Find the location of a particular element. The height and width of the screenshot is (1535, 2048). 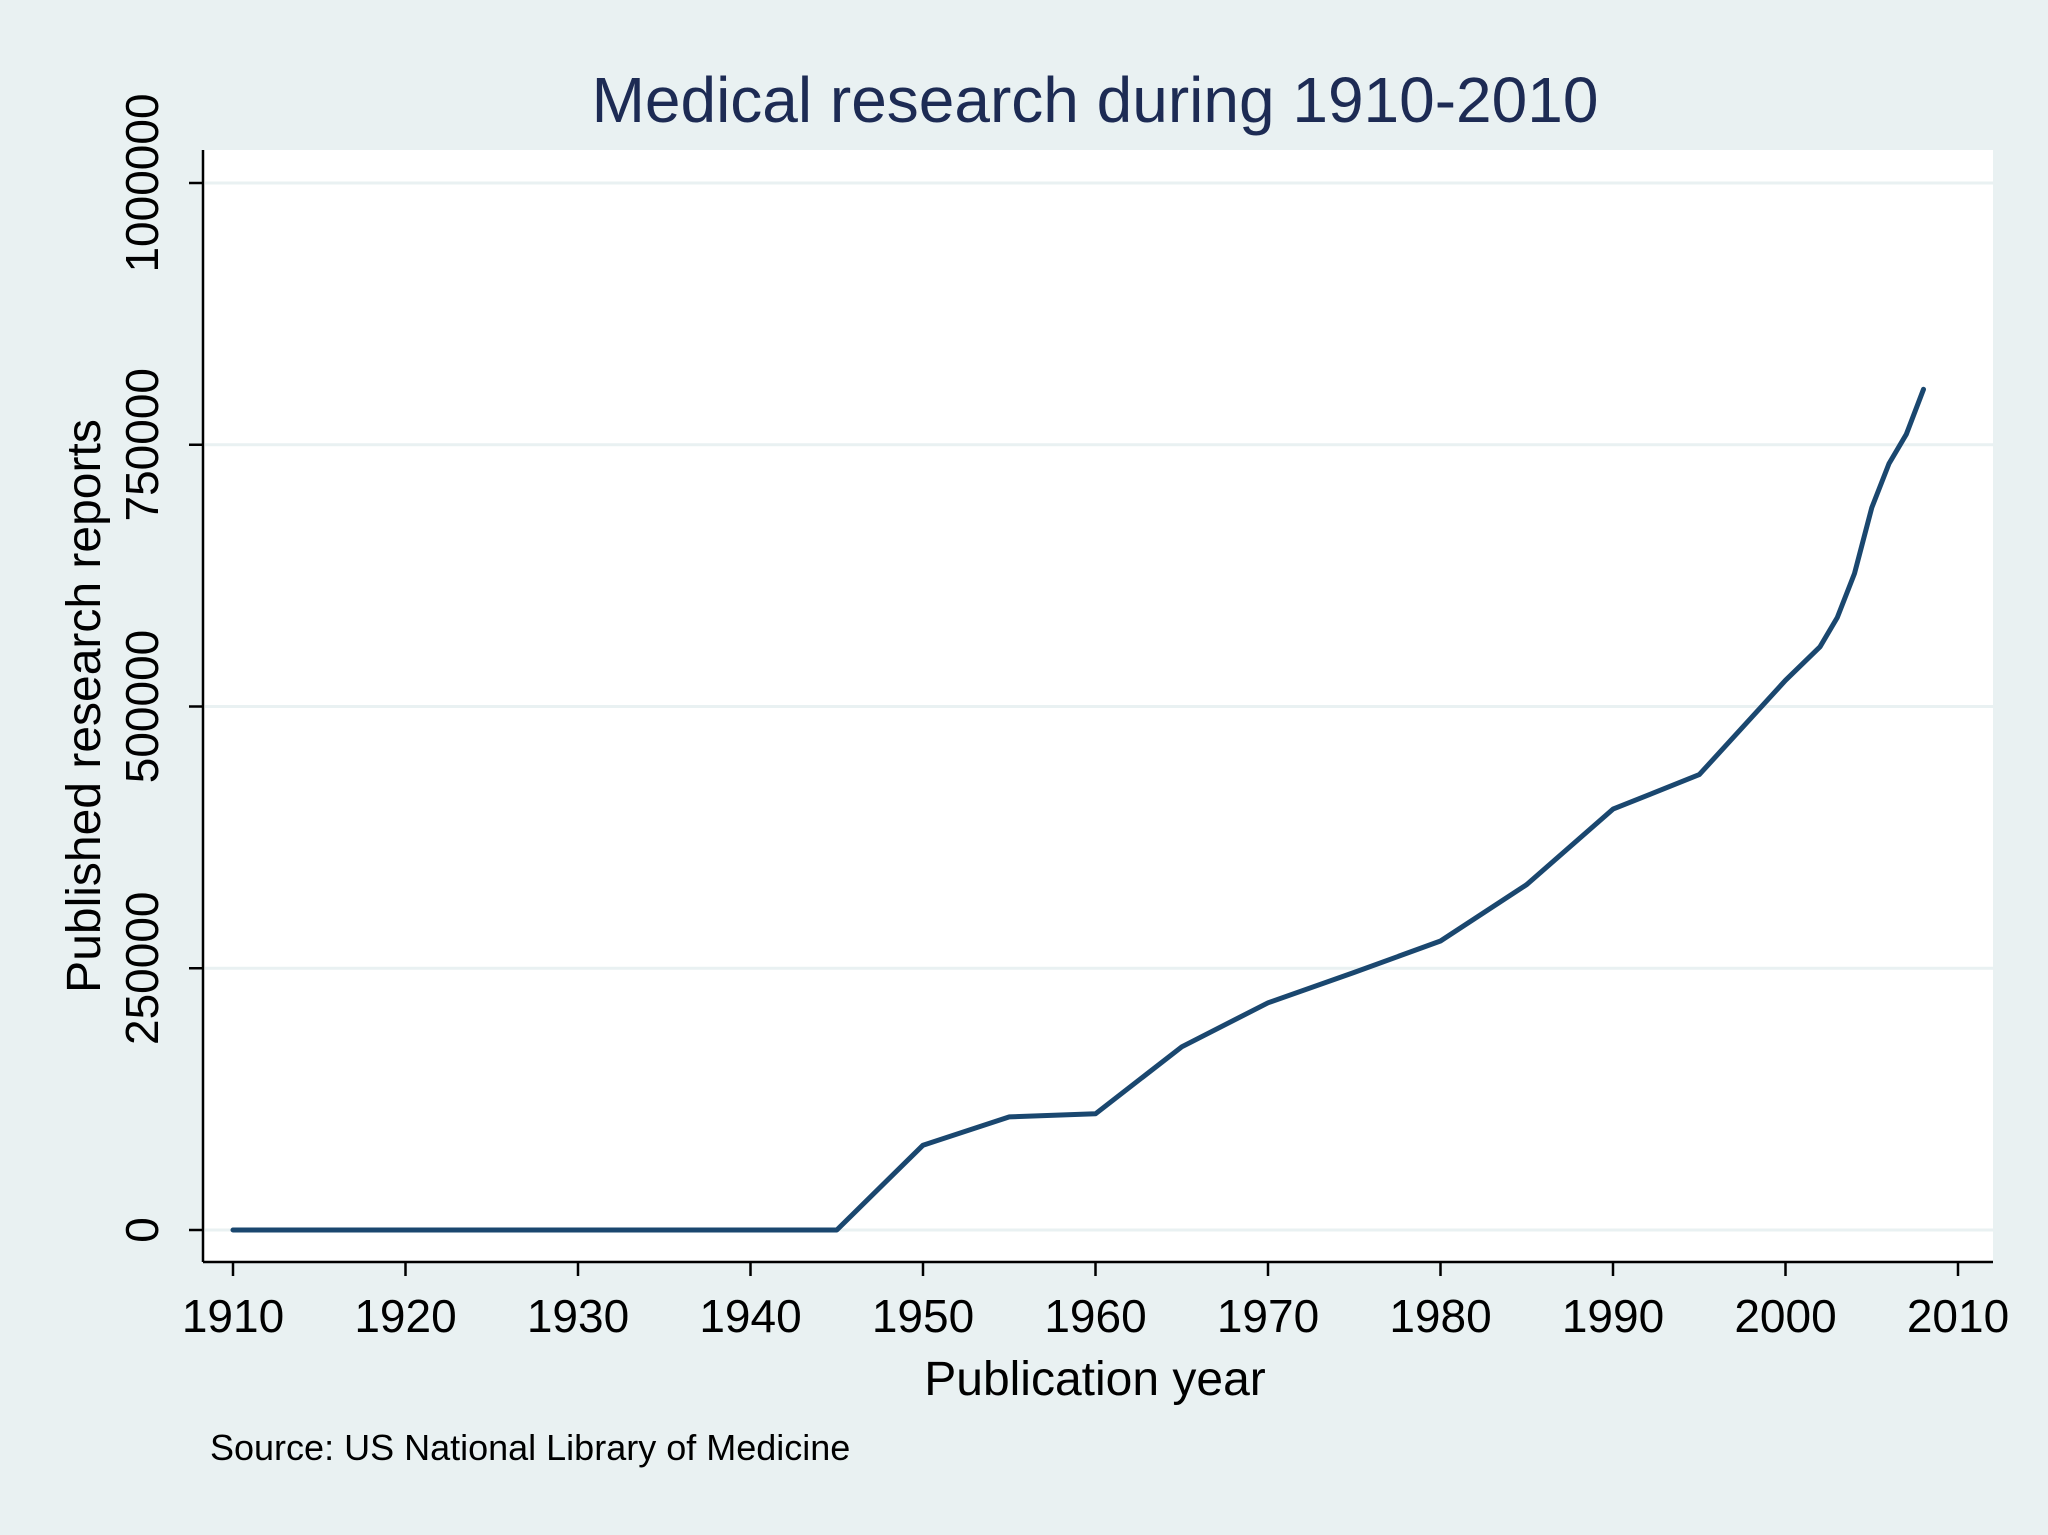

x-tick-label-7: 1980 is located at coordinates (1440, 1316).